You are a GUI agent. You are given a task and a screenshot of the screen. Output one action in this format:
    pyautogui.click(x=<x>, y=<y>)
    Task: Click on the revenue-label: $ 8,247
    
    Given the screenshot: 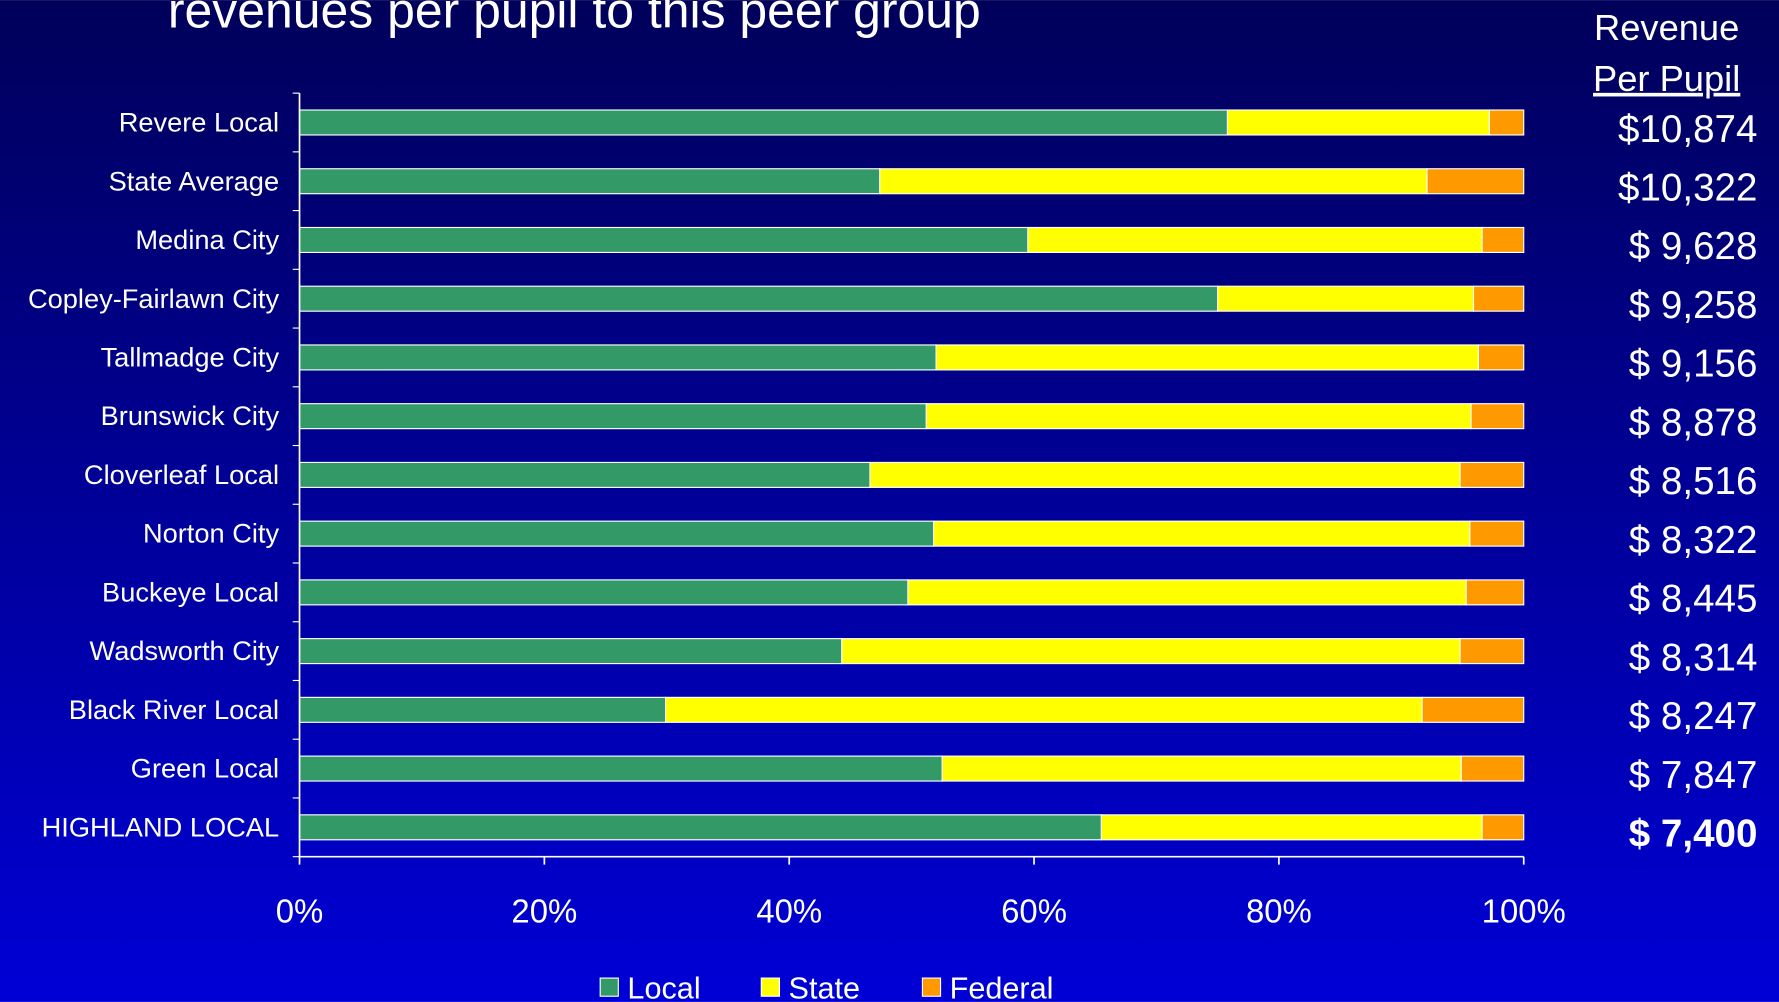 What is the action you would take?
    pyautogui.click(x=1693, y=716)
    